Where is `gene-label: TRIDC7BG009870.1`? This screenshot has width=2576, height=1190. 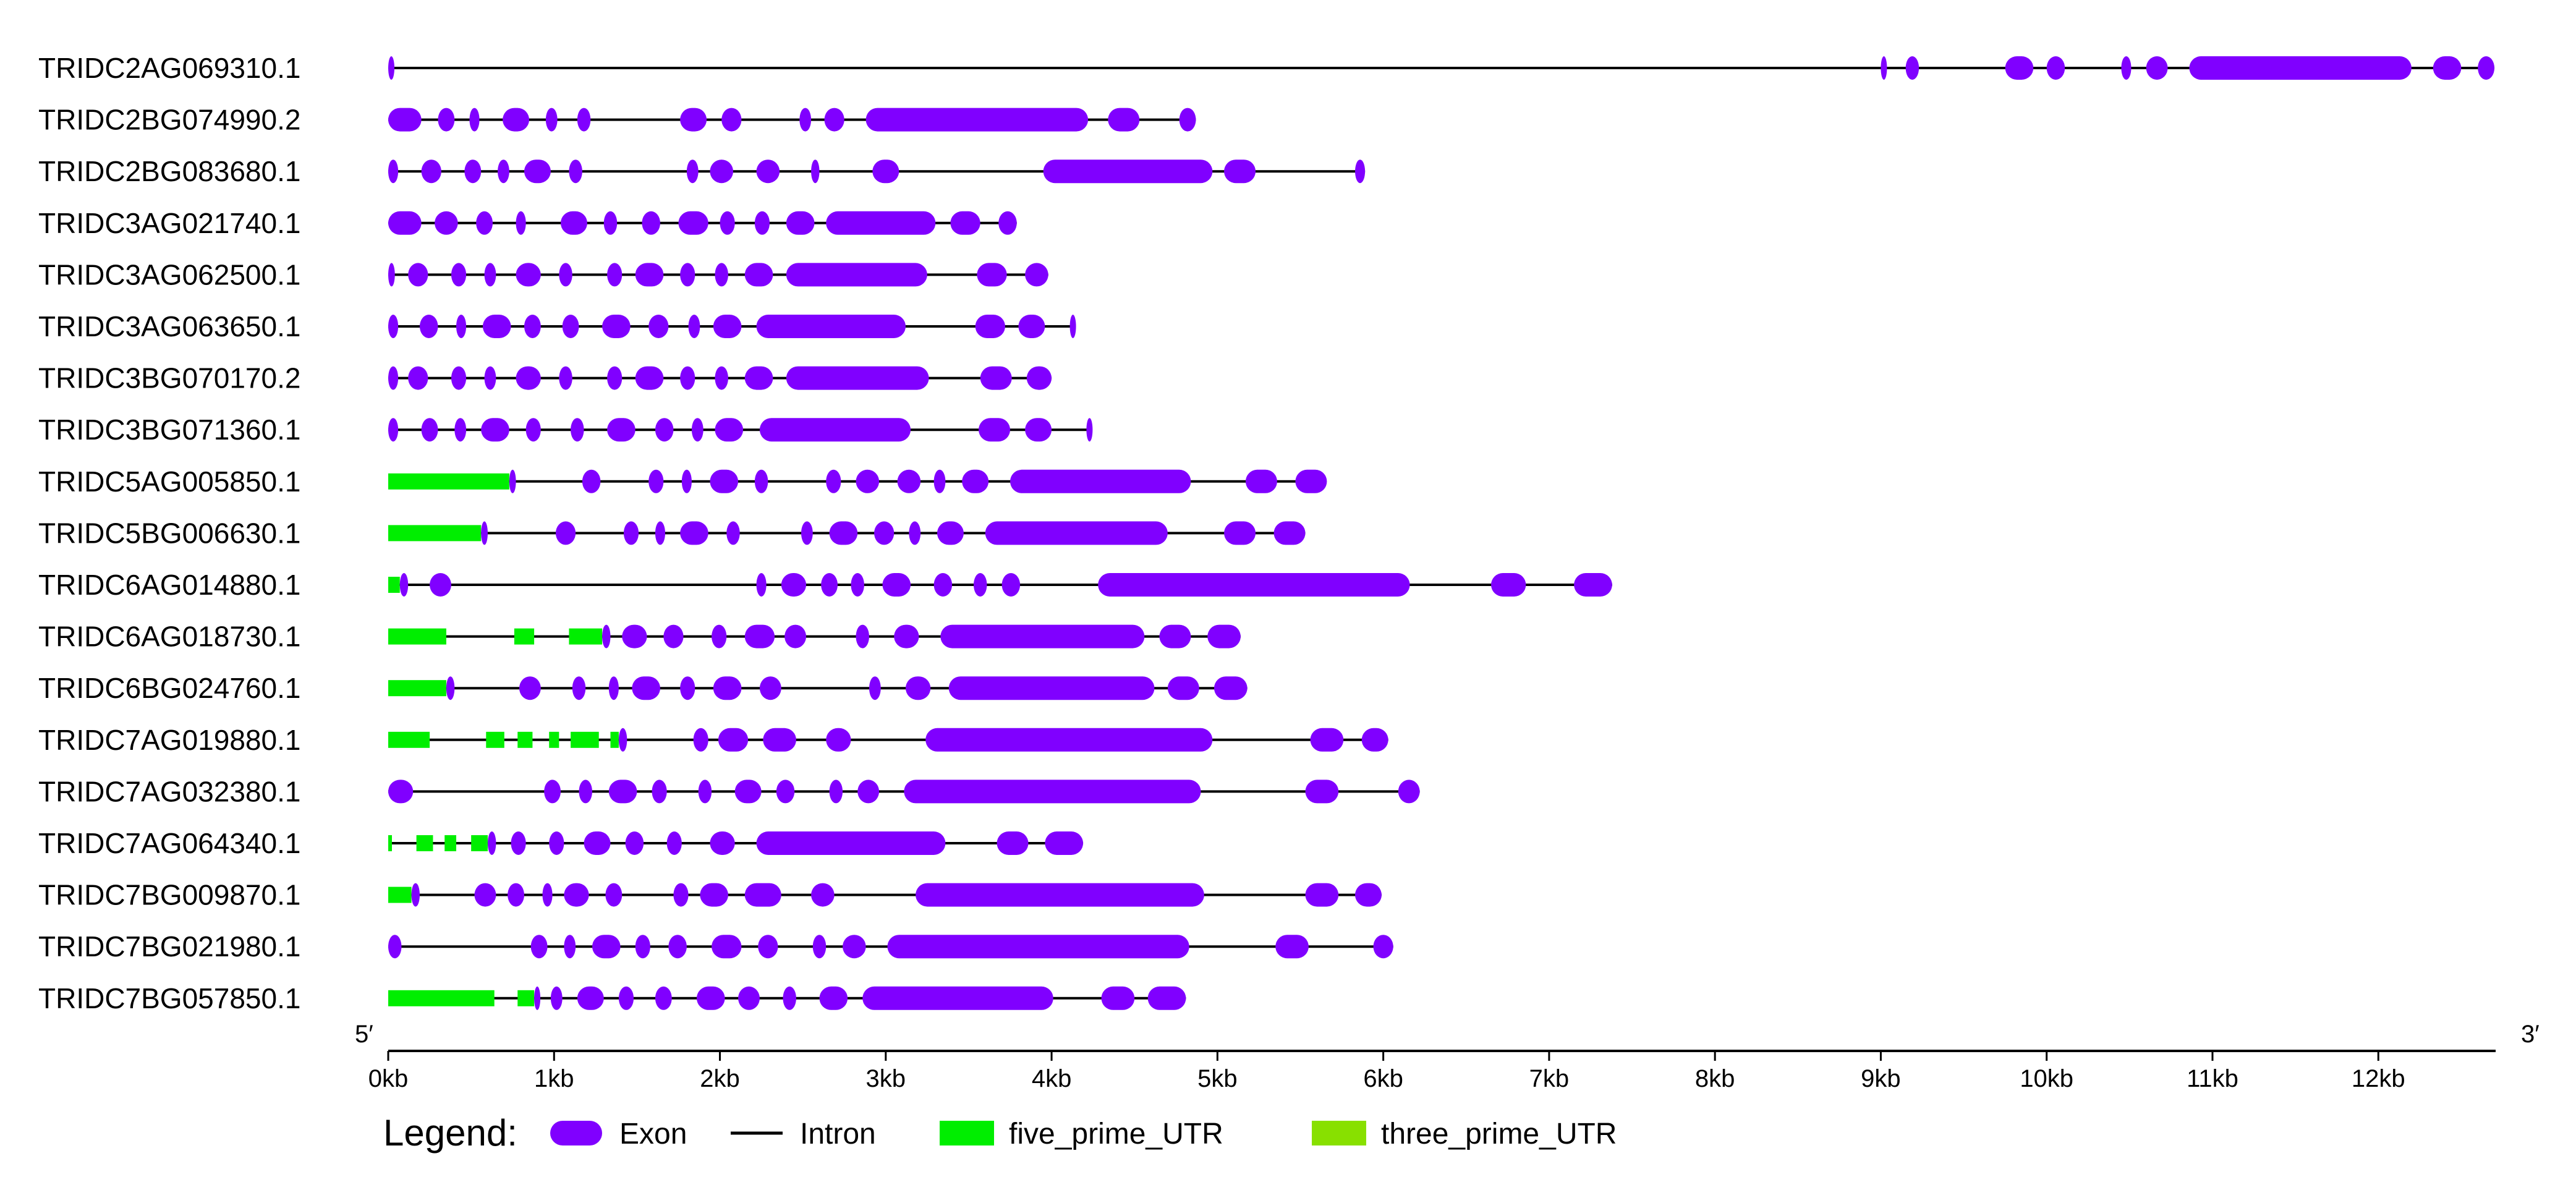 gene-label: TRIDC7BG009870.1 is located at coordinates (169, 895).